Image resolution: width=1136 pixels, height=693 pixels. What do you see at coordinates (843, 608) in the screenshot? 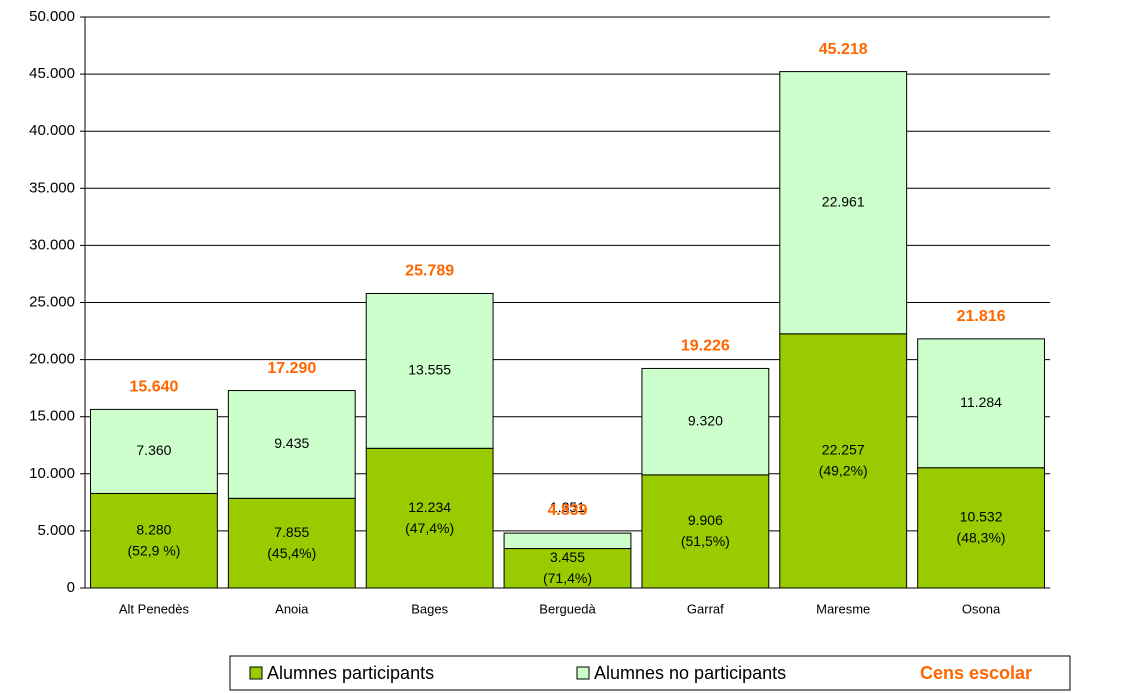
I see `x-tick-label: Maresme` at bounding box center [843, 608].